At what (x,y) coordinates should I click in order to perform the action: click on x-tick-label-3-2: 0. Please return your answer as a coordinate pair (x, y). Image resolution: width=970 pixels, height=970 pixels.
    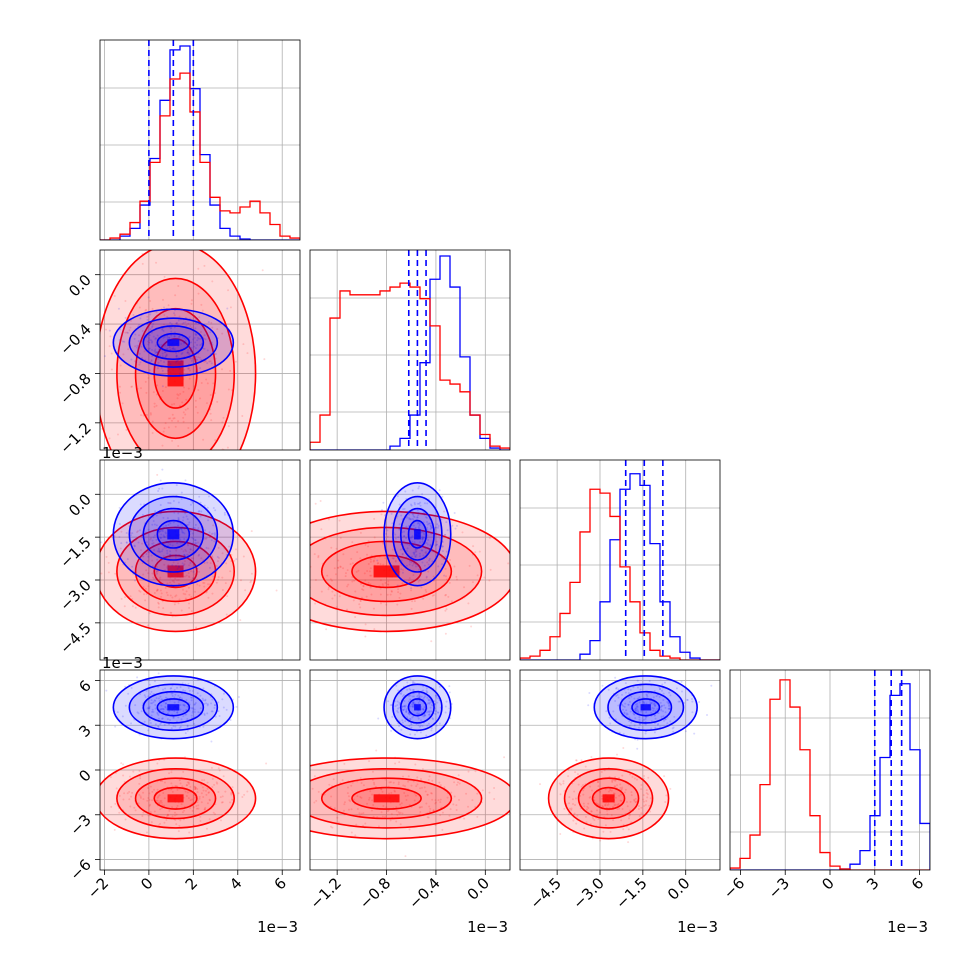
    Looking at the image, I should click on (827, 883).